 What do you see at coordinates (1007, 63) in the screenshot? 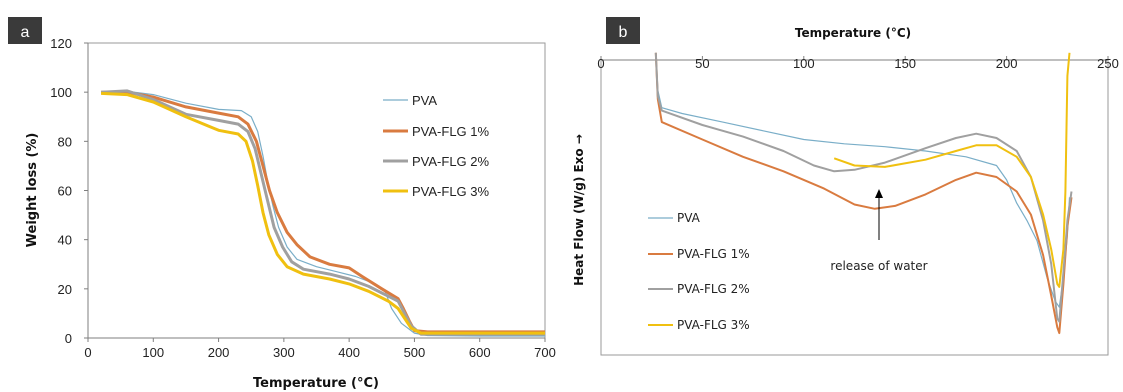
I see `b-x-tick-label: 200` at bounding box center [1007, 63].